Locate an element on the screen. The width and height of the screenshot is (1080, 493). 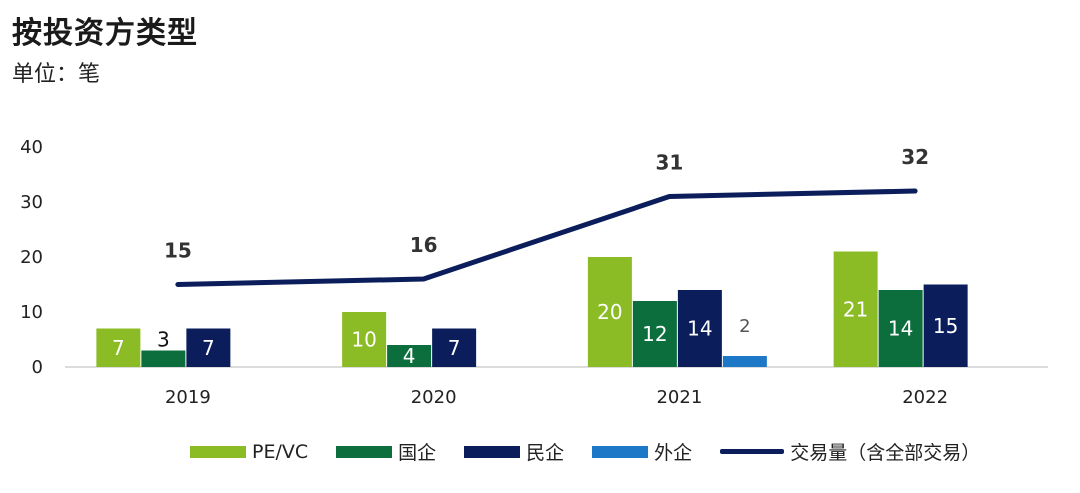
bar-value-label: 2 is located at coordinates (744, 326).